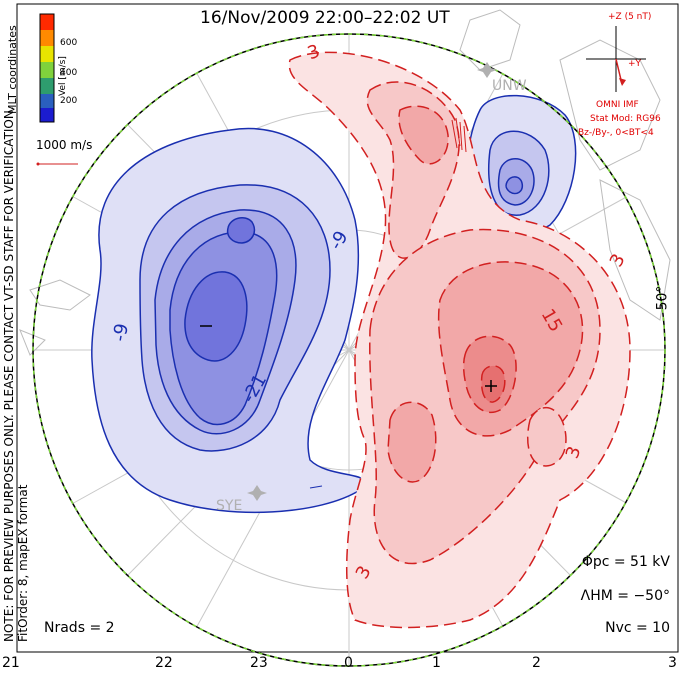 Image resolution: width=680 pixels, height=674 pixels. What do you see at coordinates (23, 563) in the screenshot?
I see `fit-order-note: FitOrder: 8, mapEX format` at bounding box center [23, 563].